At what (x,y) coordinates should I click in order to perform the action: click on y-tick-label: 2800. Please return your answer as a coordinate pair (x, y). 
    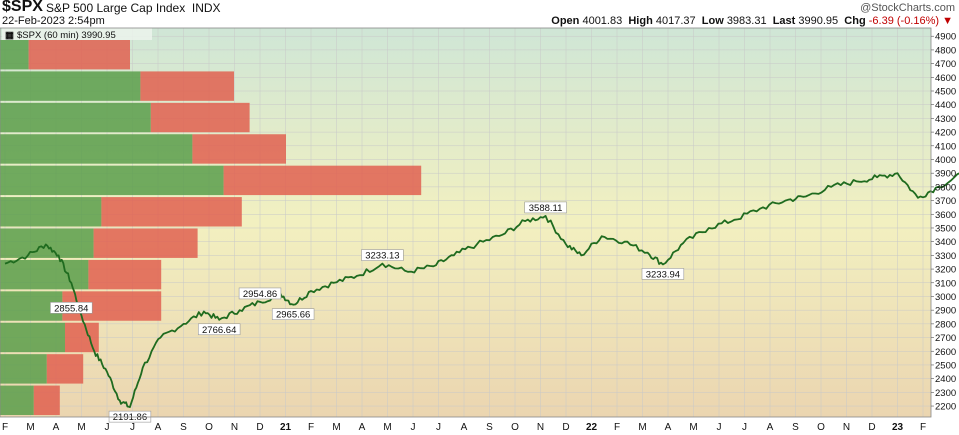
    Looking at the image, I should click on (945, 324).